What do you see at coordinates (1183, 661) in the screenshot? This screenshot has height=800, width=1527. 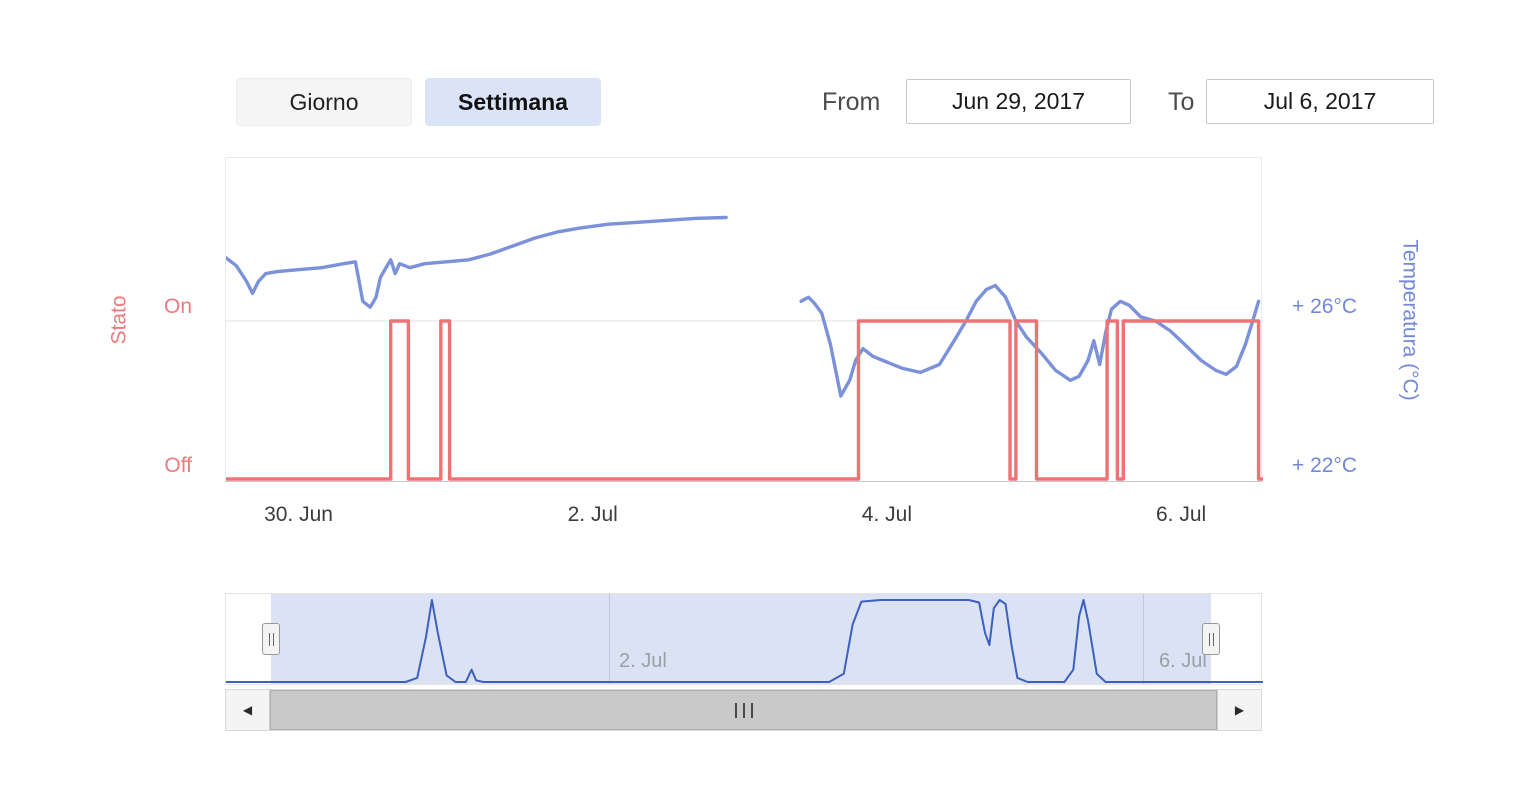 I see `navigator-date-label: 6. Jul` at bounding box center [1183, 661].